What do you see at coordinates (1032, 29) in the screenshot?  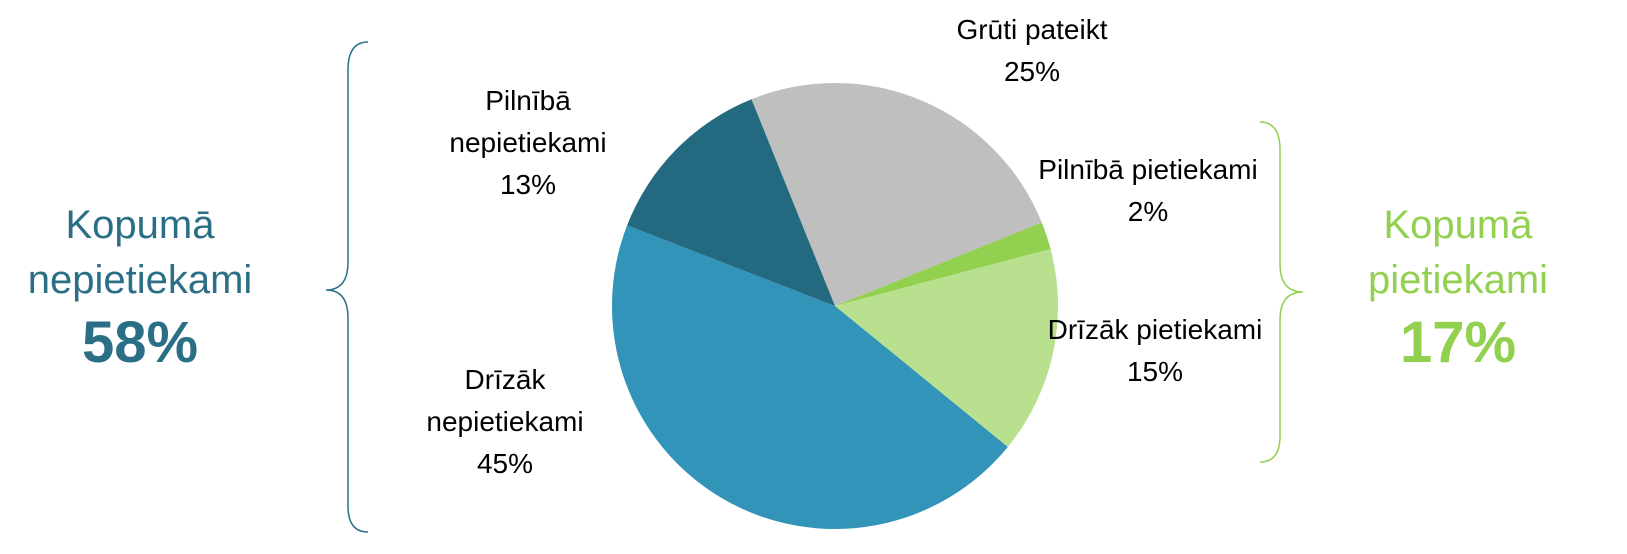 I see `category-label: Grūti pateikt` at bounding box center [1032, 29].